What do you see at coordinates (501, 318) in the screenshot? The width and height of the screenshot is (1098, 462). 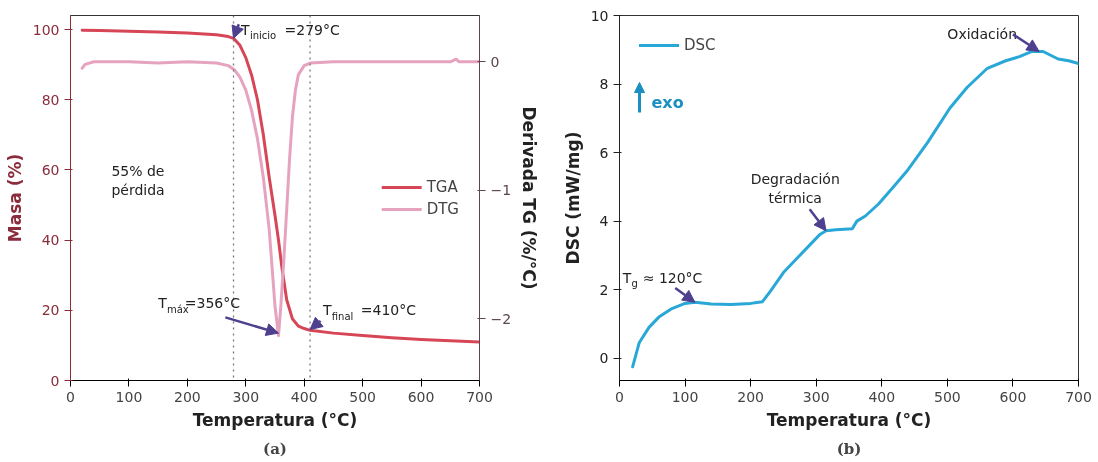 I see `y2-tick-label: −2` at bounding box center [501, 318].